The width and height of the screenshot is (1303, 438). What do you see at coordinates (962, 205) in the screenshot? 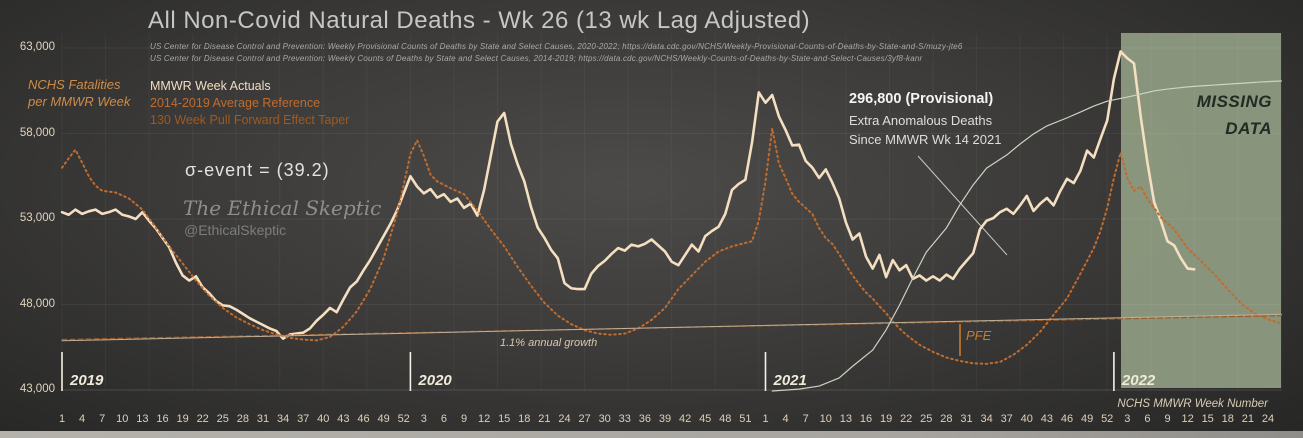
I see `annotation-leader-line` at bounding box center [962, 205].